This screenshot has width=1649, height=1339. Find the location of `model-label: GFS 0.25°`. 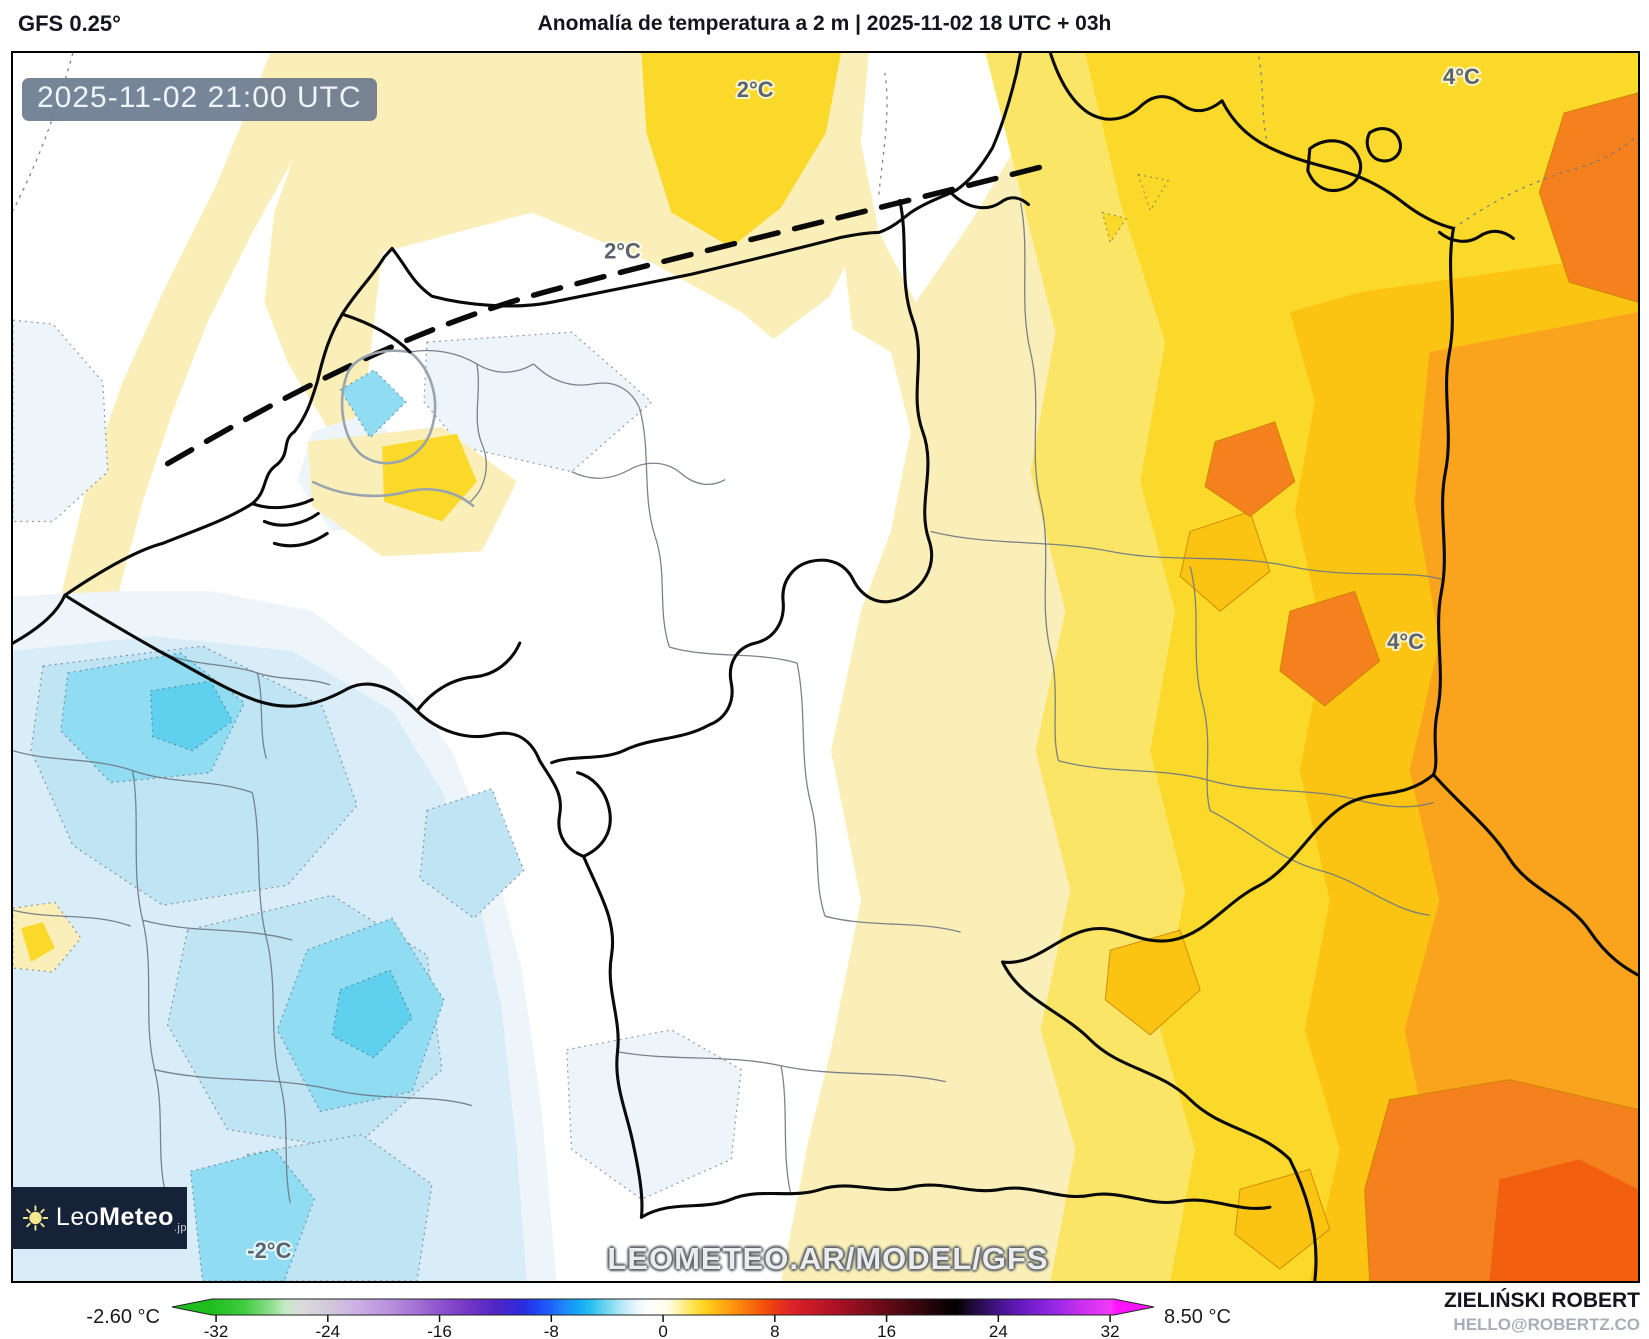

model-label: GFS 0.25° is located at coordinates (69, 23).